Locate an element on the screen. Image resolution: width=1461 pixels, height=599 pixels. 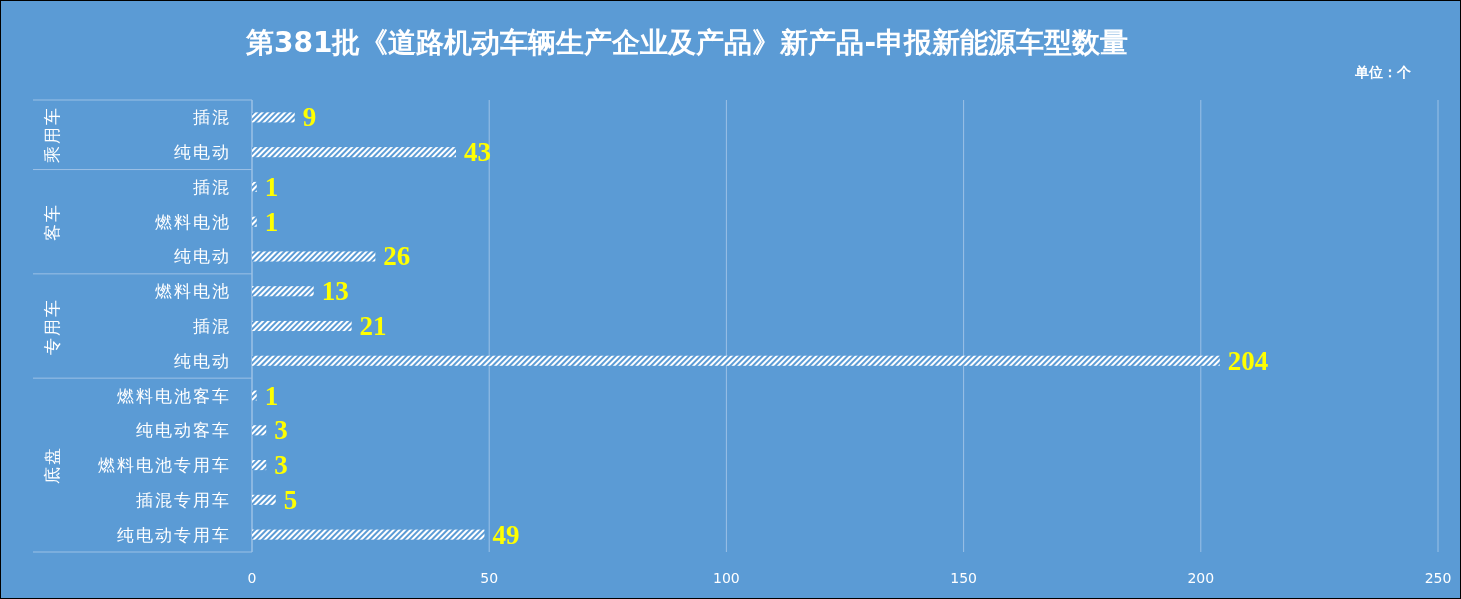
x-tick-label: 200 is located at coordinates (1201, 578).